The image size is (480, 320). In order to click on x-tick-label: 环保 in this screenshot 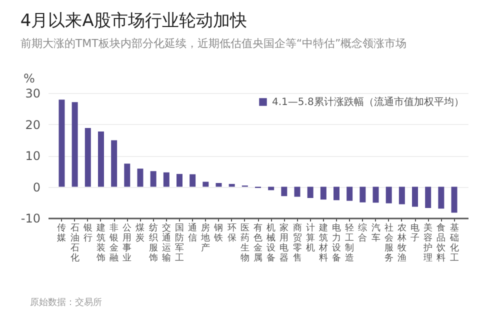, I will do `click(231, 234)`.